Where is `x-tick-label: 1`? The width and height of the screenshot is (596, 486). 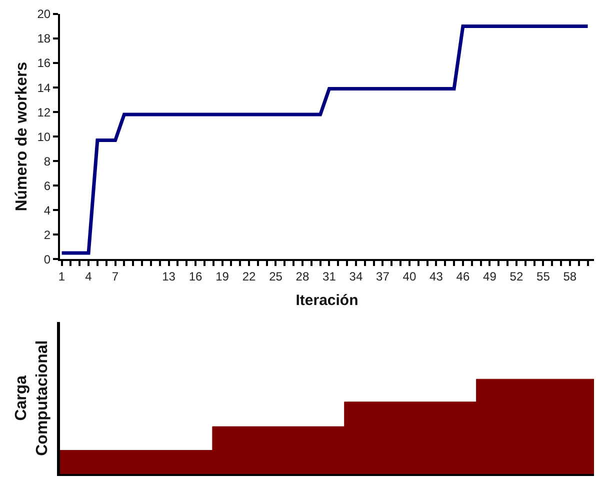
x-tick-label: 1 is located at coordinates (62, 277).